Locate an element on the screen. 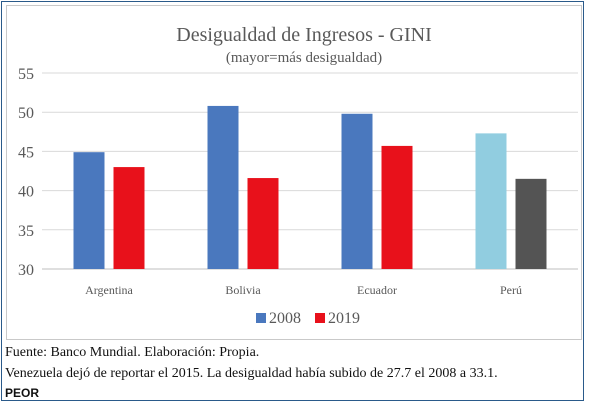  legend-label-2008: 2008 is located at coordinates (285, 318).